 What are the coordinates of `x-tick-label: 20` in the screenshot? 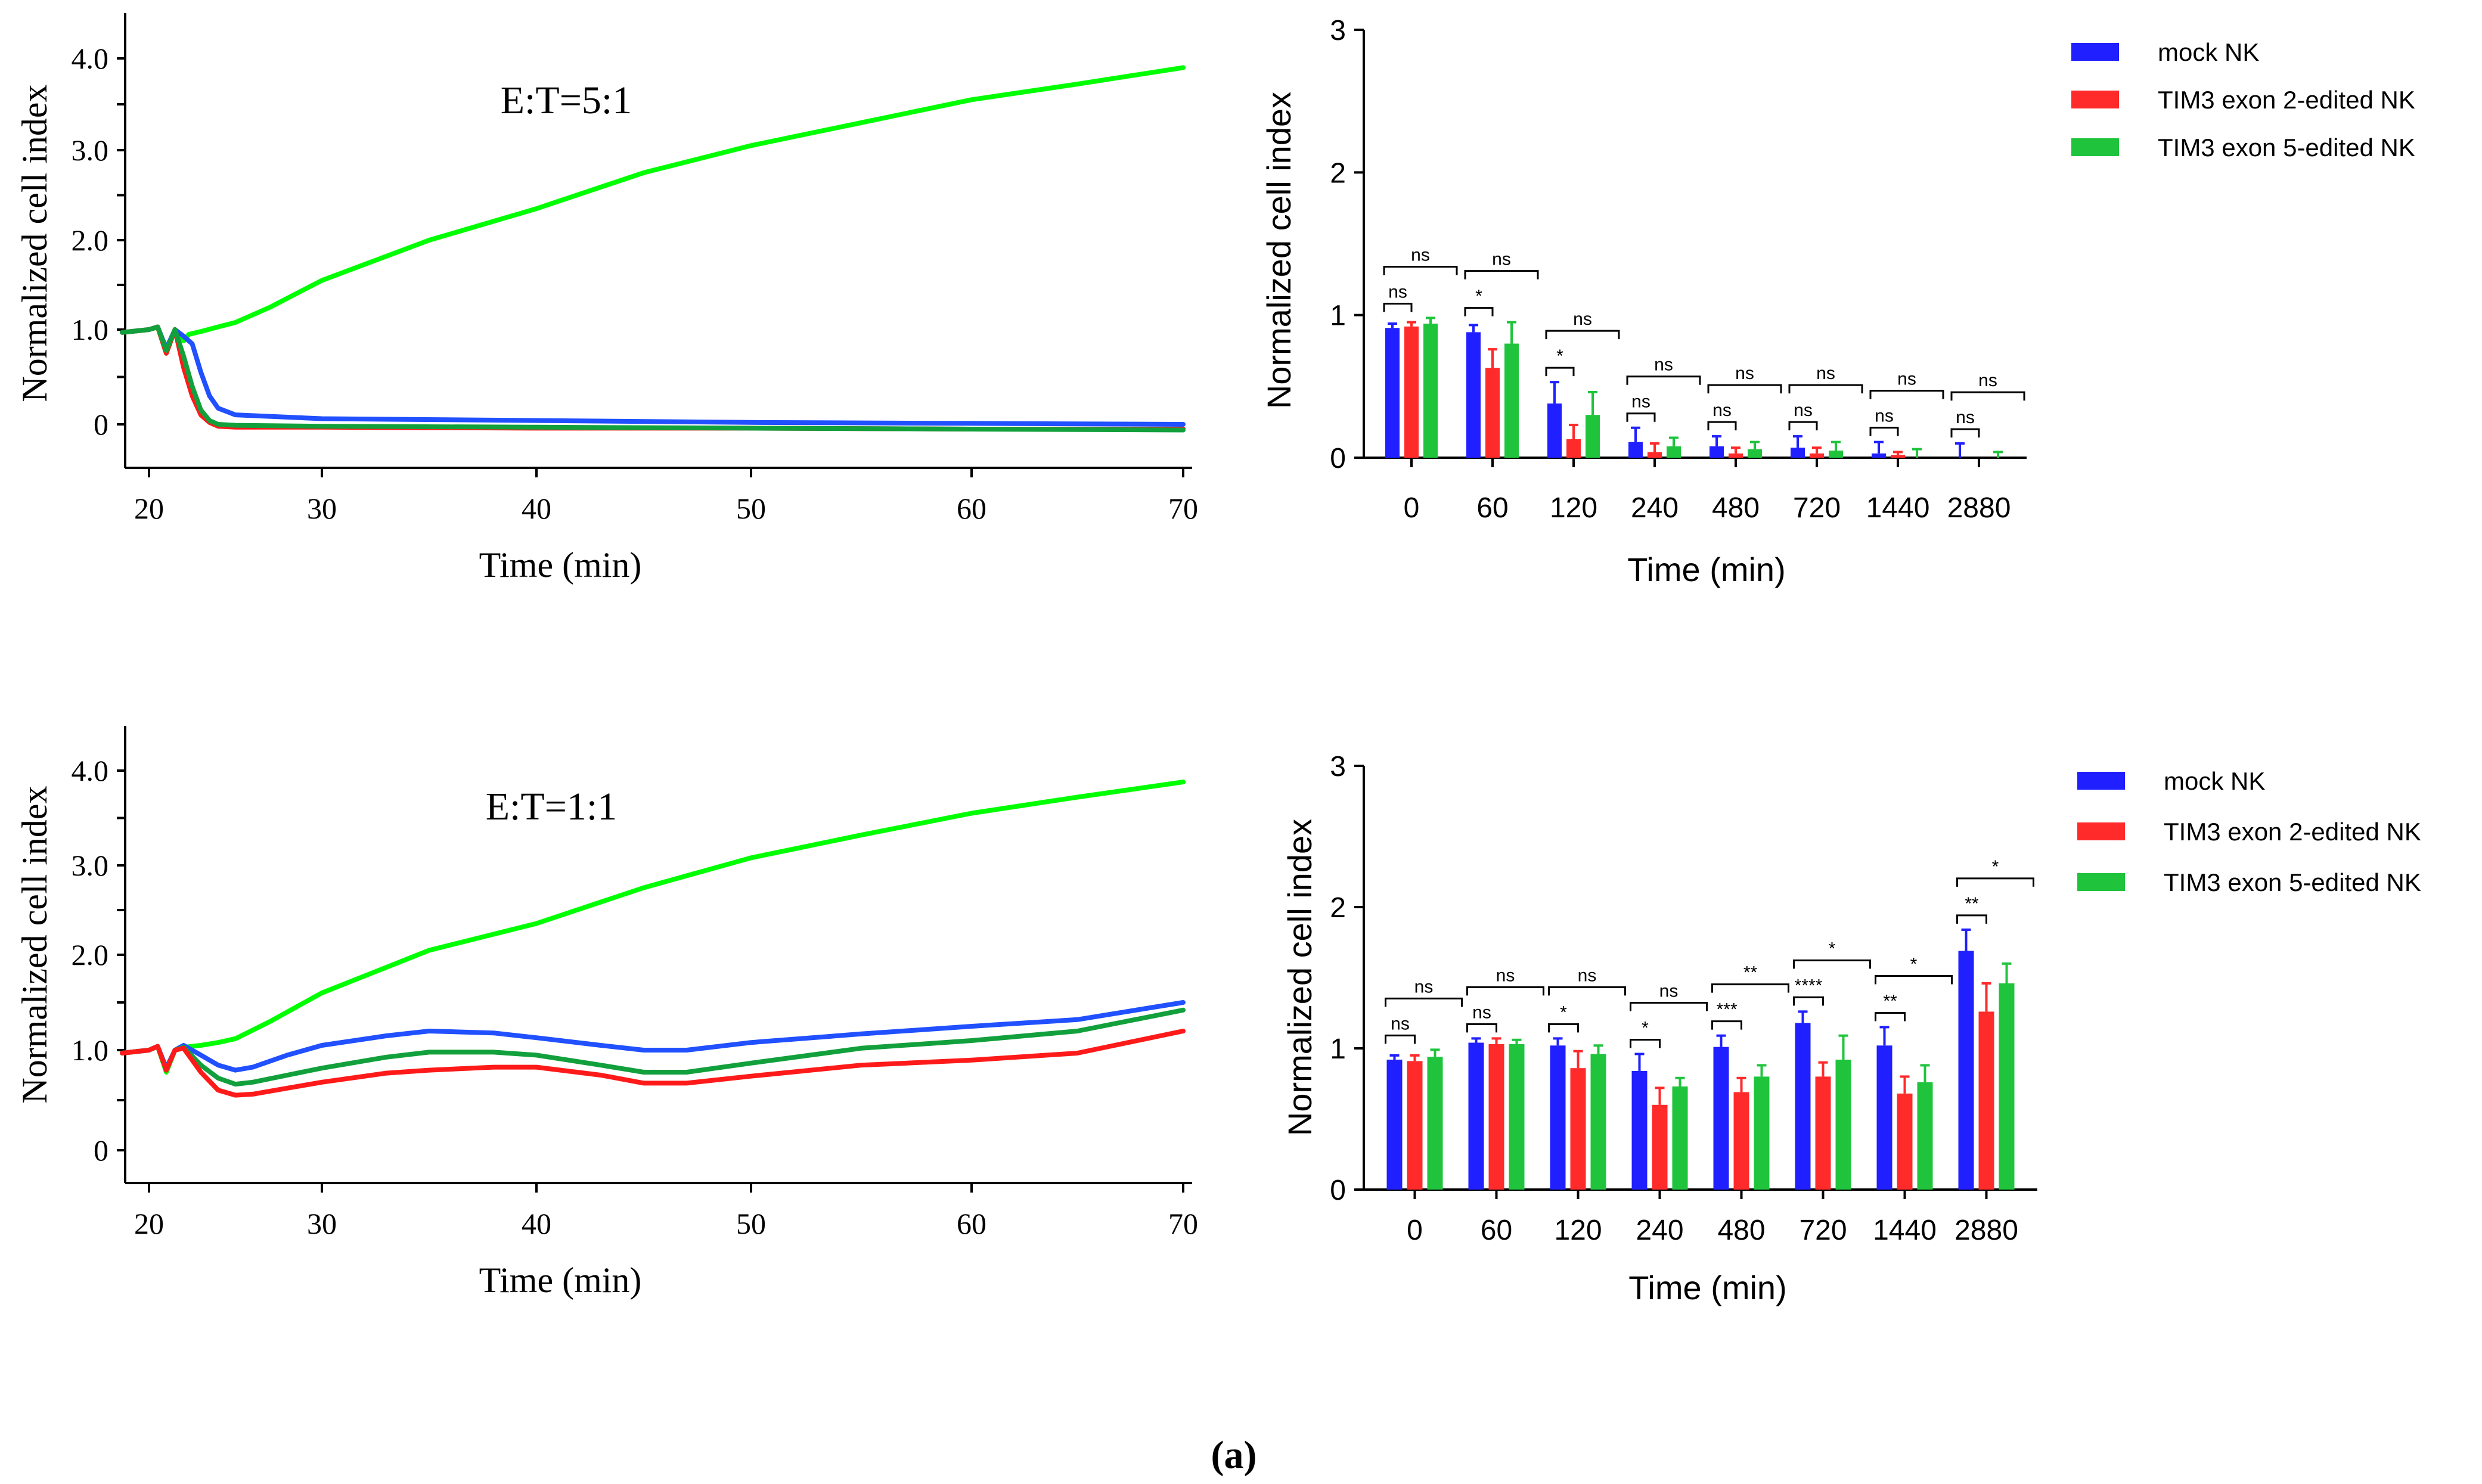 It's located at (149, 509).